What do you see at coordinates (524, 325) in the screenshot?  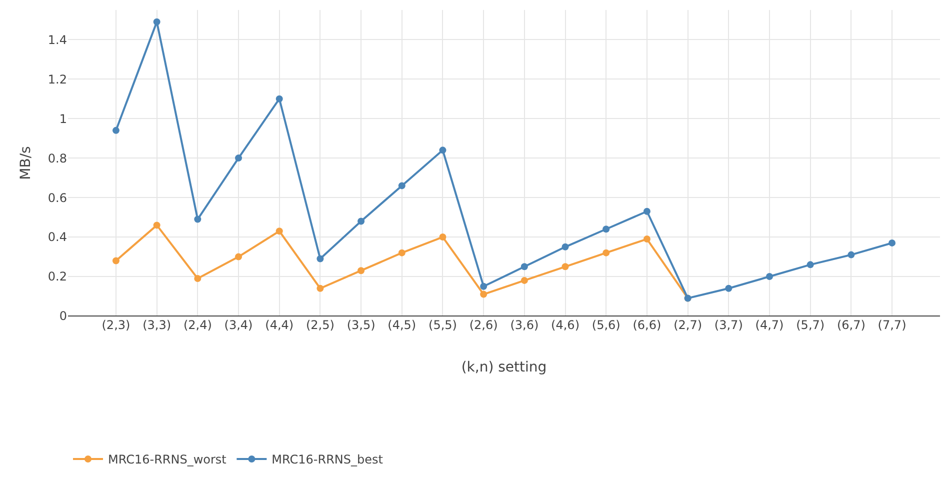 I see `x-tick-label: (3,6)` at bounding box center [524, 325].